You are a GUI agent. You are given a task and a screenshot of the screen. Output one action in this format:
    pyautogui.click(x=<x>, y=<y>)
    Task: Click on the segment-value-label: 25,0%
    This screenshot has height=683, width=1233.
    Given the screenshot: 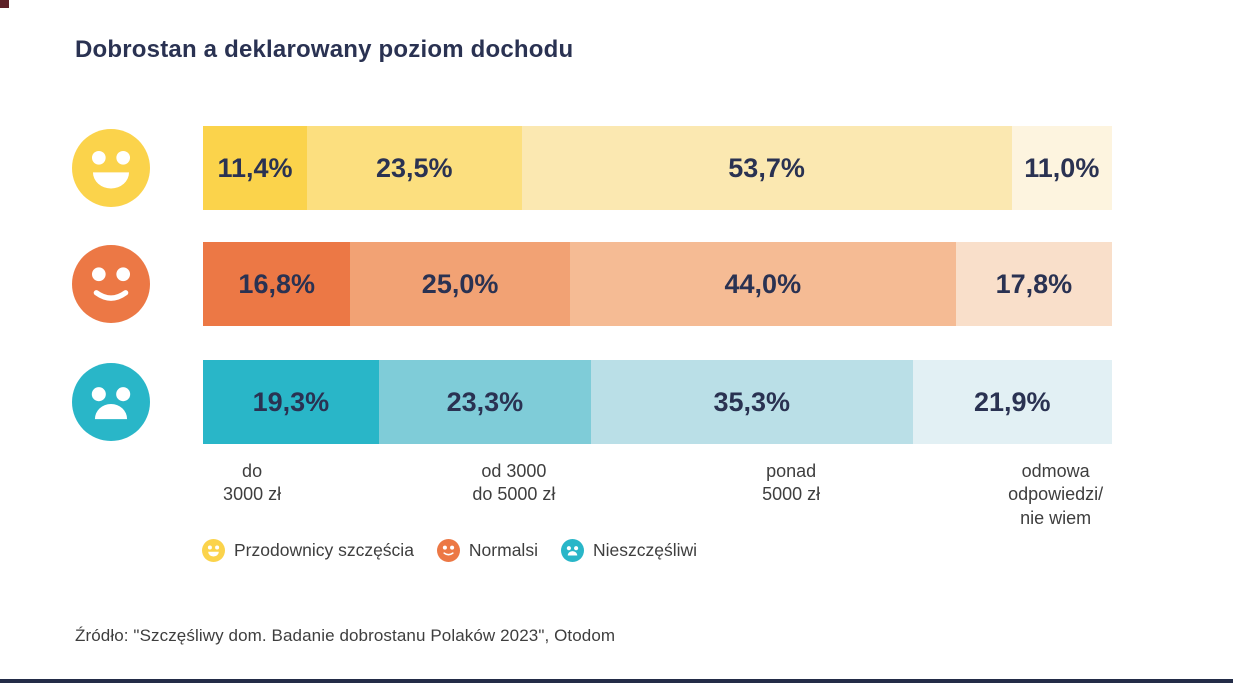 What is the action you would take?
    pyautogui.click(x=460, y=283)
    